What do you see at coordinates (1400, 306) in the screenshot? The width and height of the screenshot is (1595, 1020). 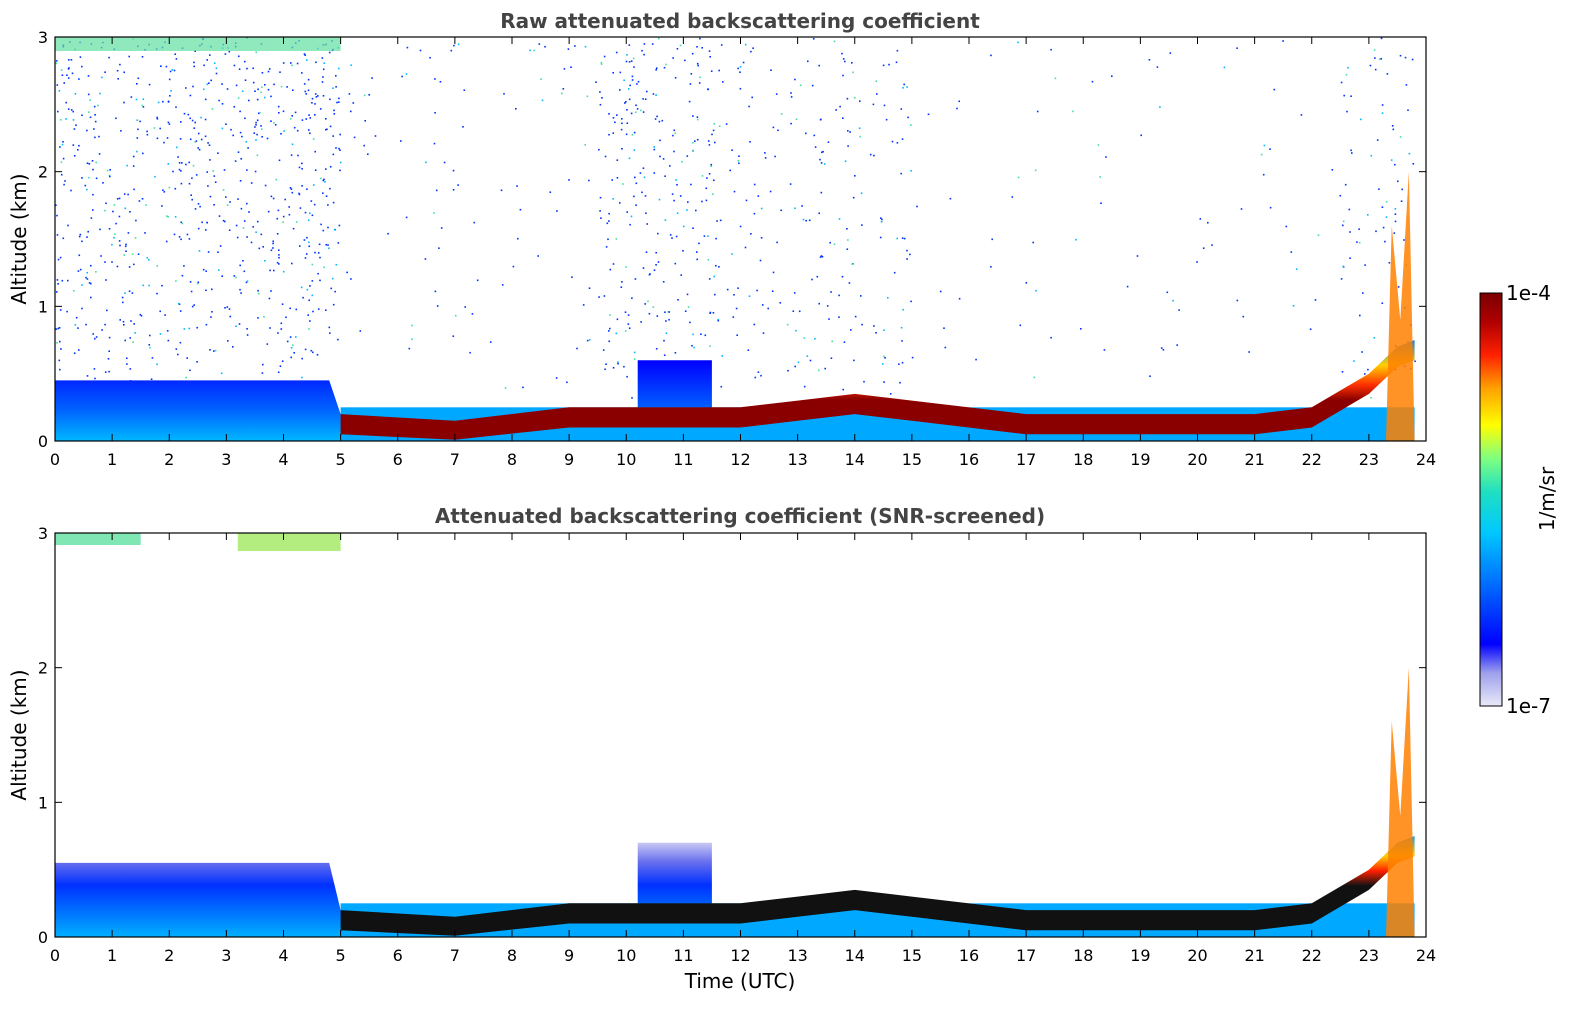 I see `late-cloud-feature` at bounding box center [1400, 306].